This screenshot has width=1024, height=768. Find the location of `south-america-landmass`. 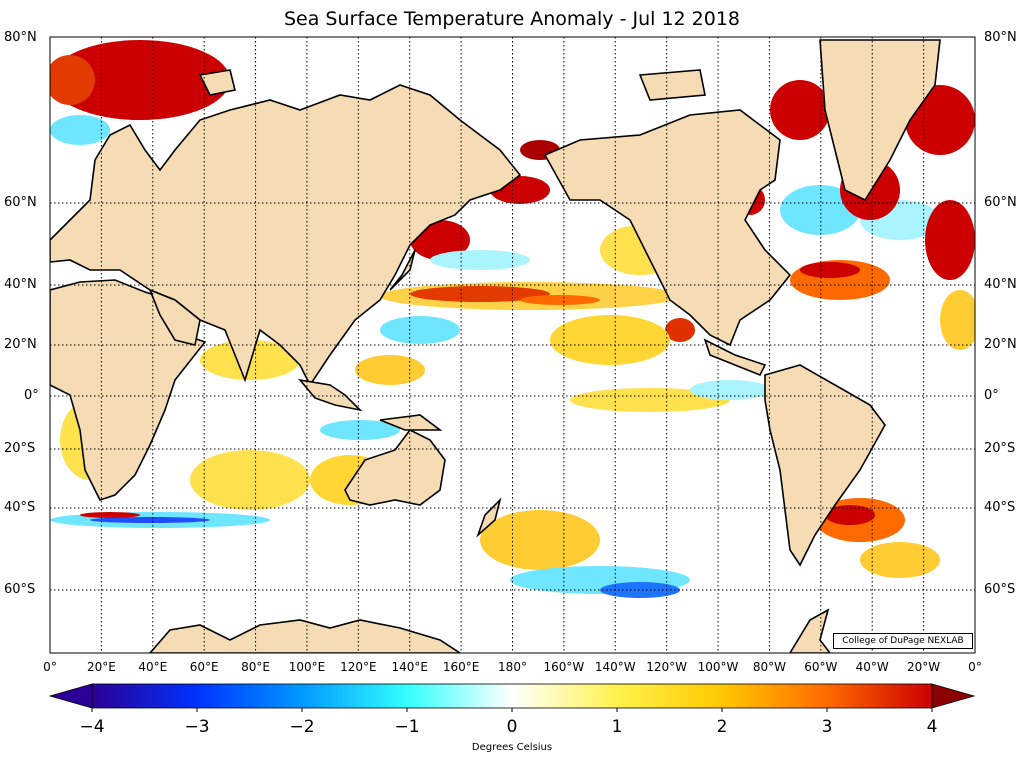

south-america-landmass is located at coordinates (825, 465).